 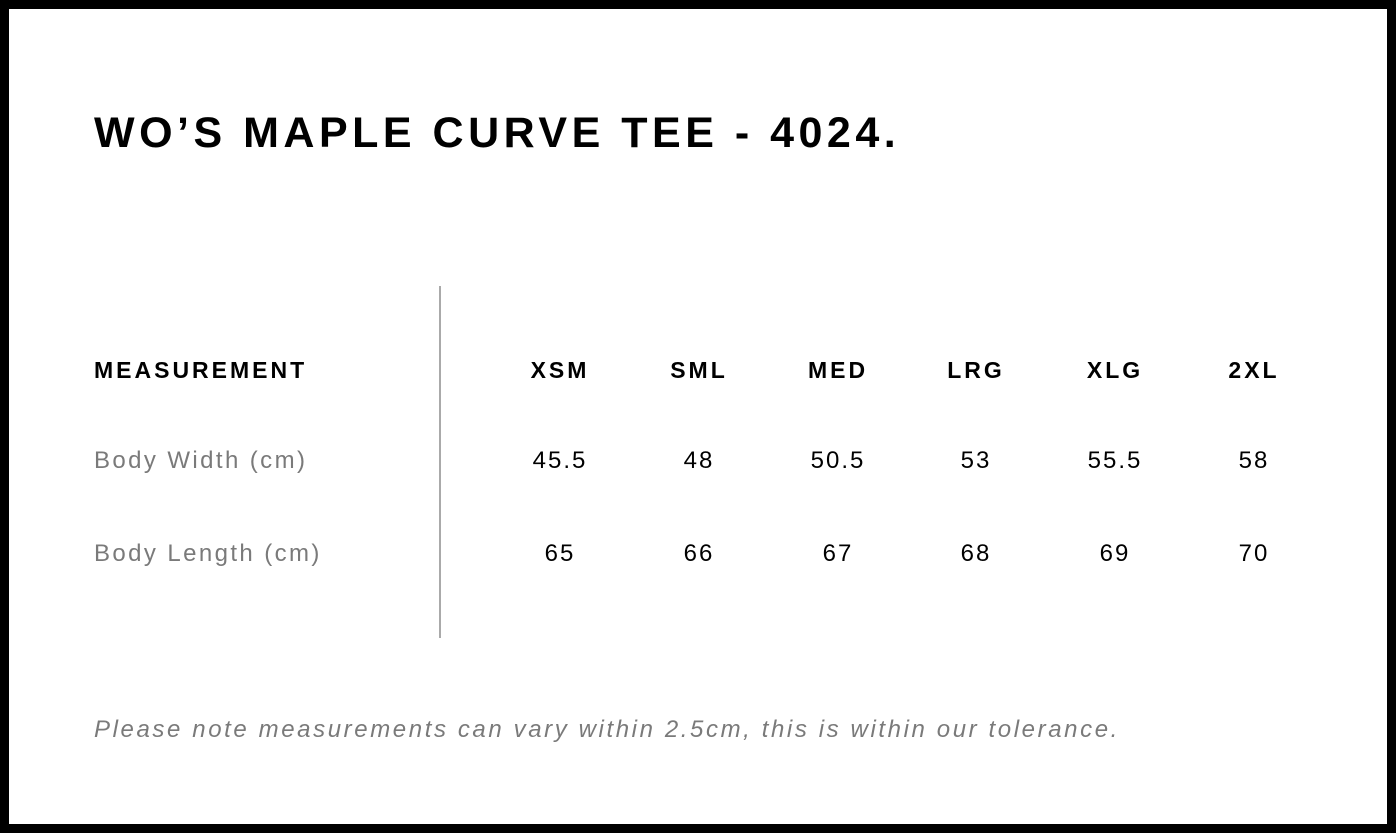 I want to click on table-cell: 70, so click(x=1254, y=553).